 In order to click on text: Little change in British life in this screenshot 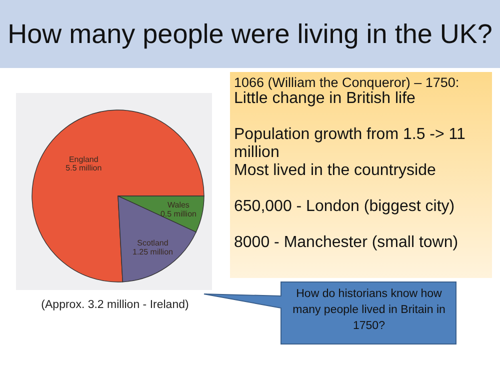, I will do `click(325, 99)`.